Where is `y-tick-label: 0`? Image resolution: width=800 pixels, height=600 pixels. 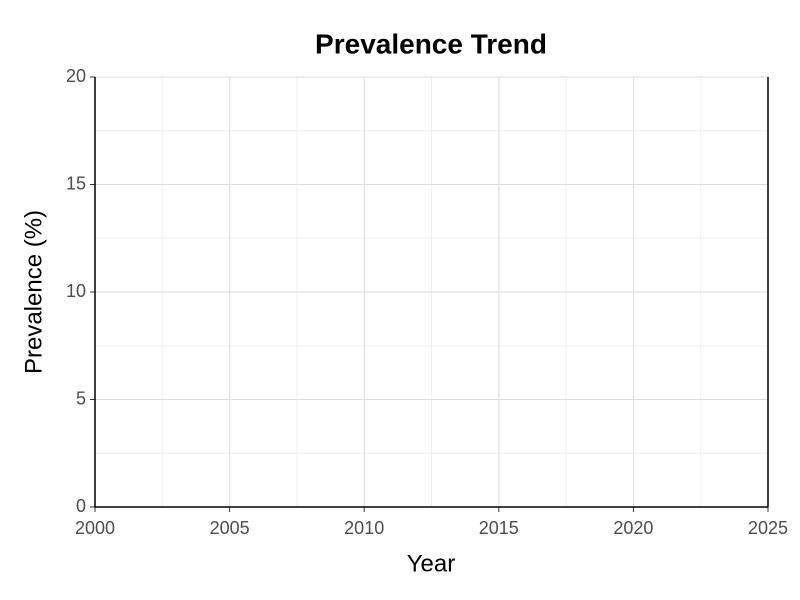
y-tick-label: 0 is located at coordinates (81, 506).